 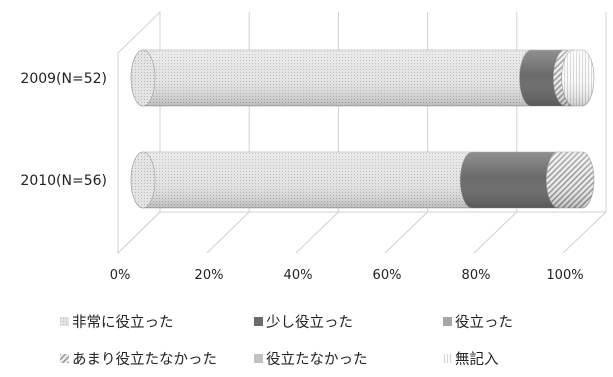 What do you see at coordinates (298, 275) in the screenshot?
I see `x-tick-label: 40%` at bounding box center [298, 275].